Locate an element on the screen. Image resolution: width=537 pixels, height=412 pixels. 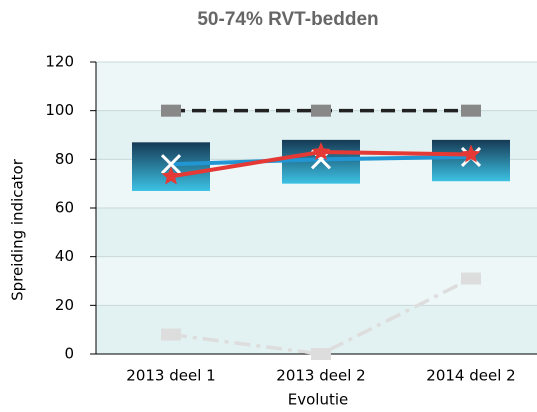
y-tick-label: 120 is located at coordinates (59, 62).